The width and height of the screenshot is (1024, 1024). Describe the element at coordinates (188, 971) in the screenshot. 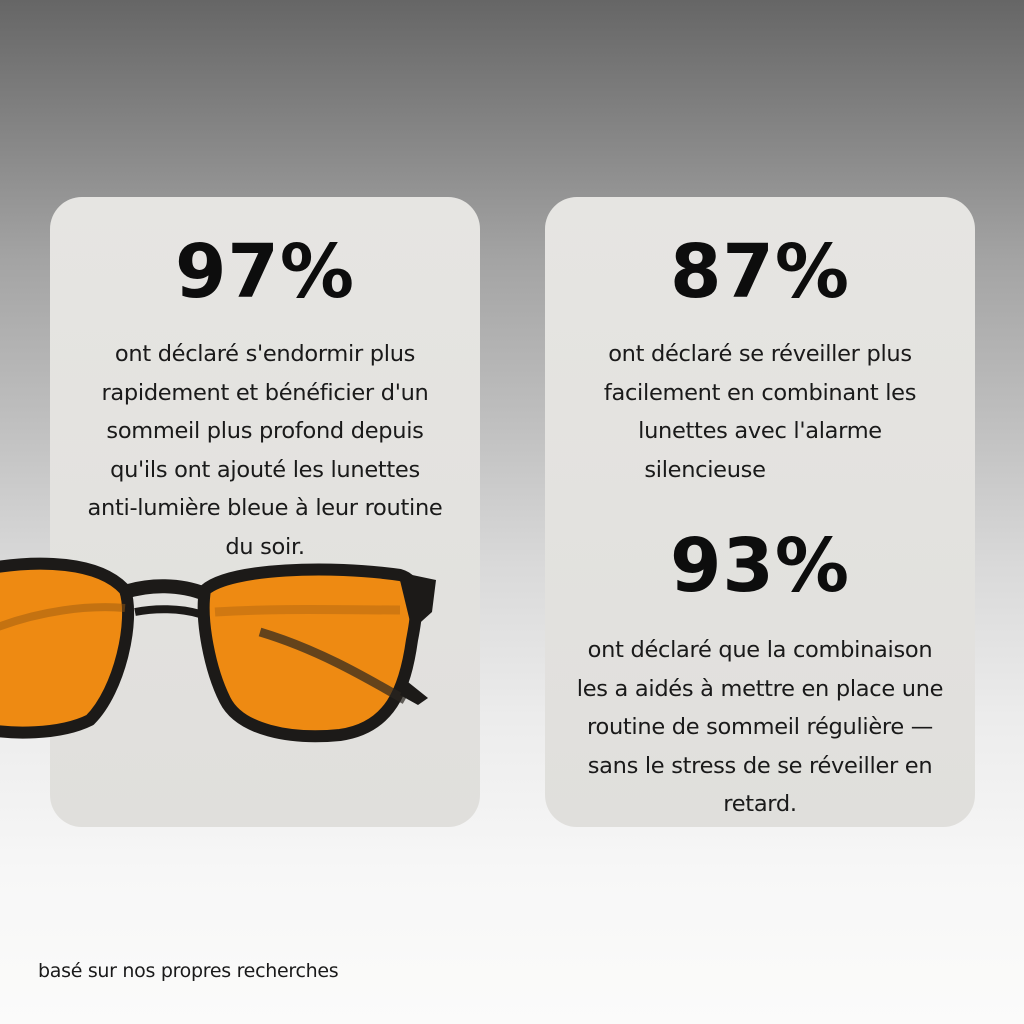

I see `footnote: basé sur nos propres recherches` at that location.